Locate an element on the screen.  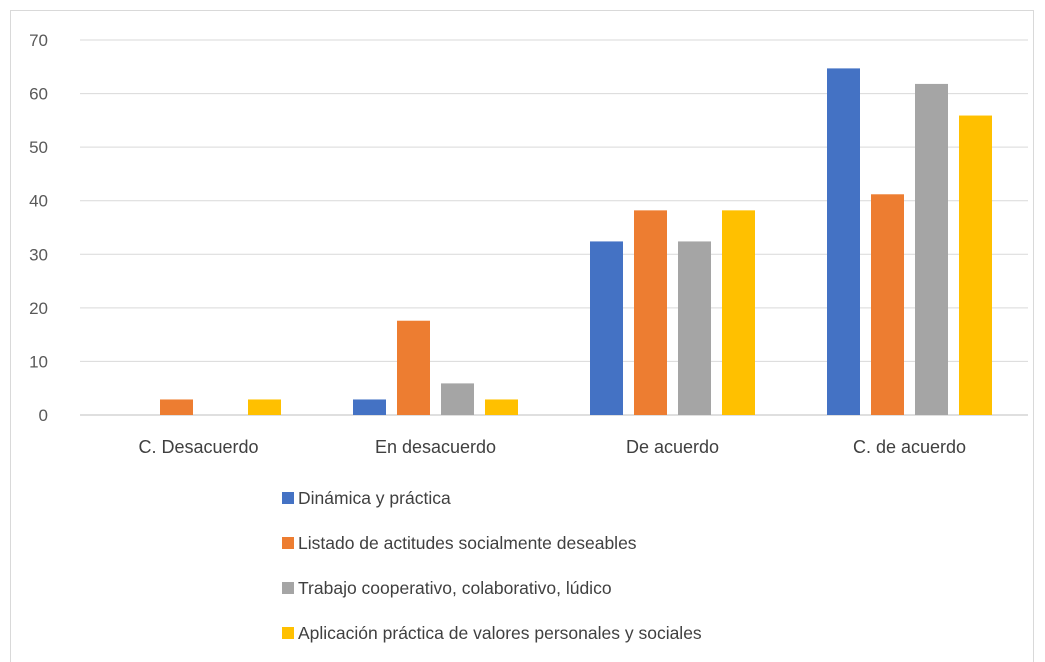
legend-label: Dinámica y práctica is located at coordinates (374, 498).